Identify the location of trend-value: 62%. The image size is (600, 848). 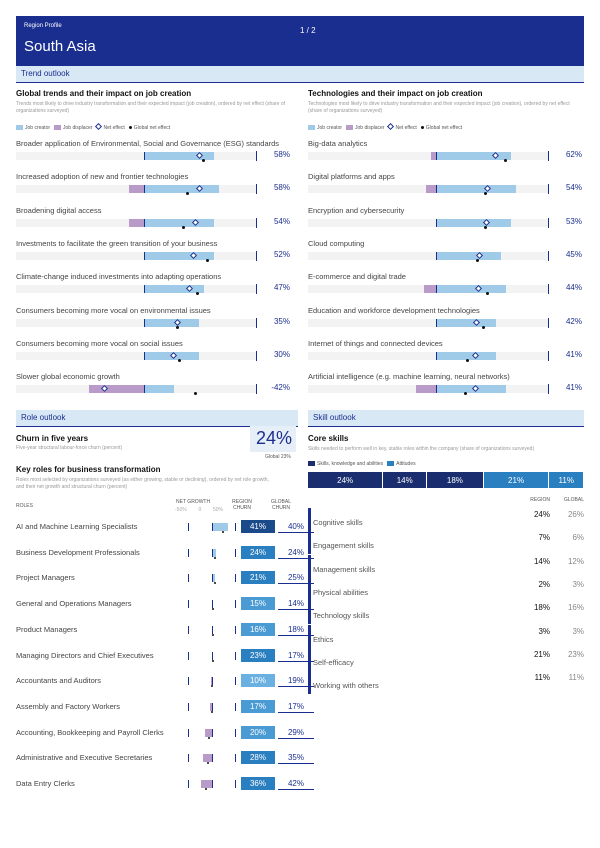
(573, 154).